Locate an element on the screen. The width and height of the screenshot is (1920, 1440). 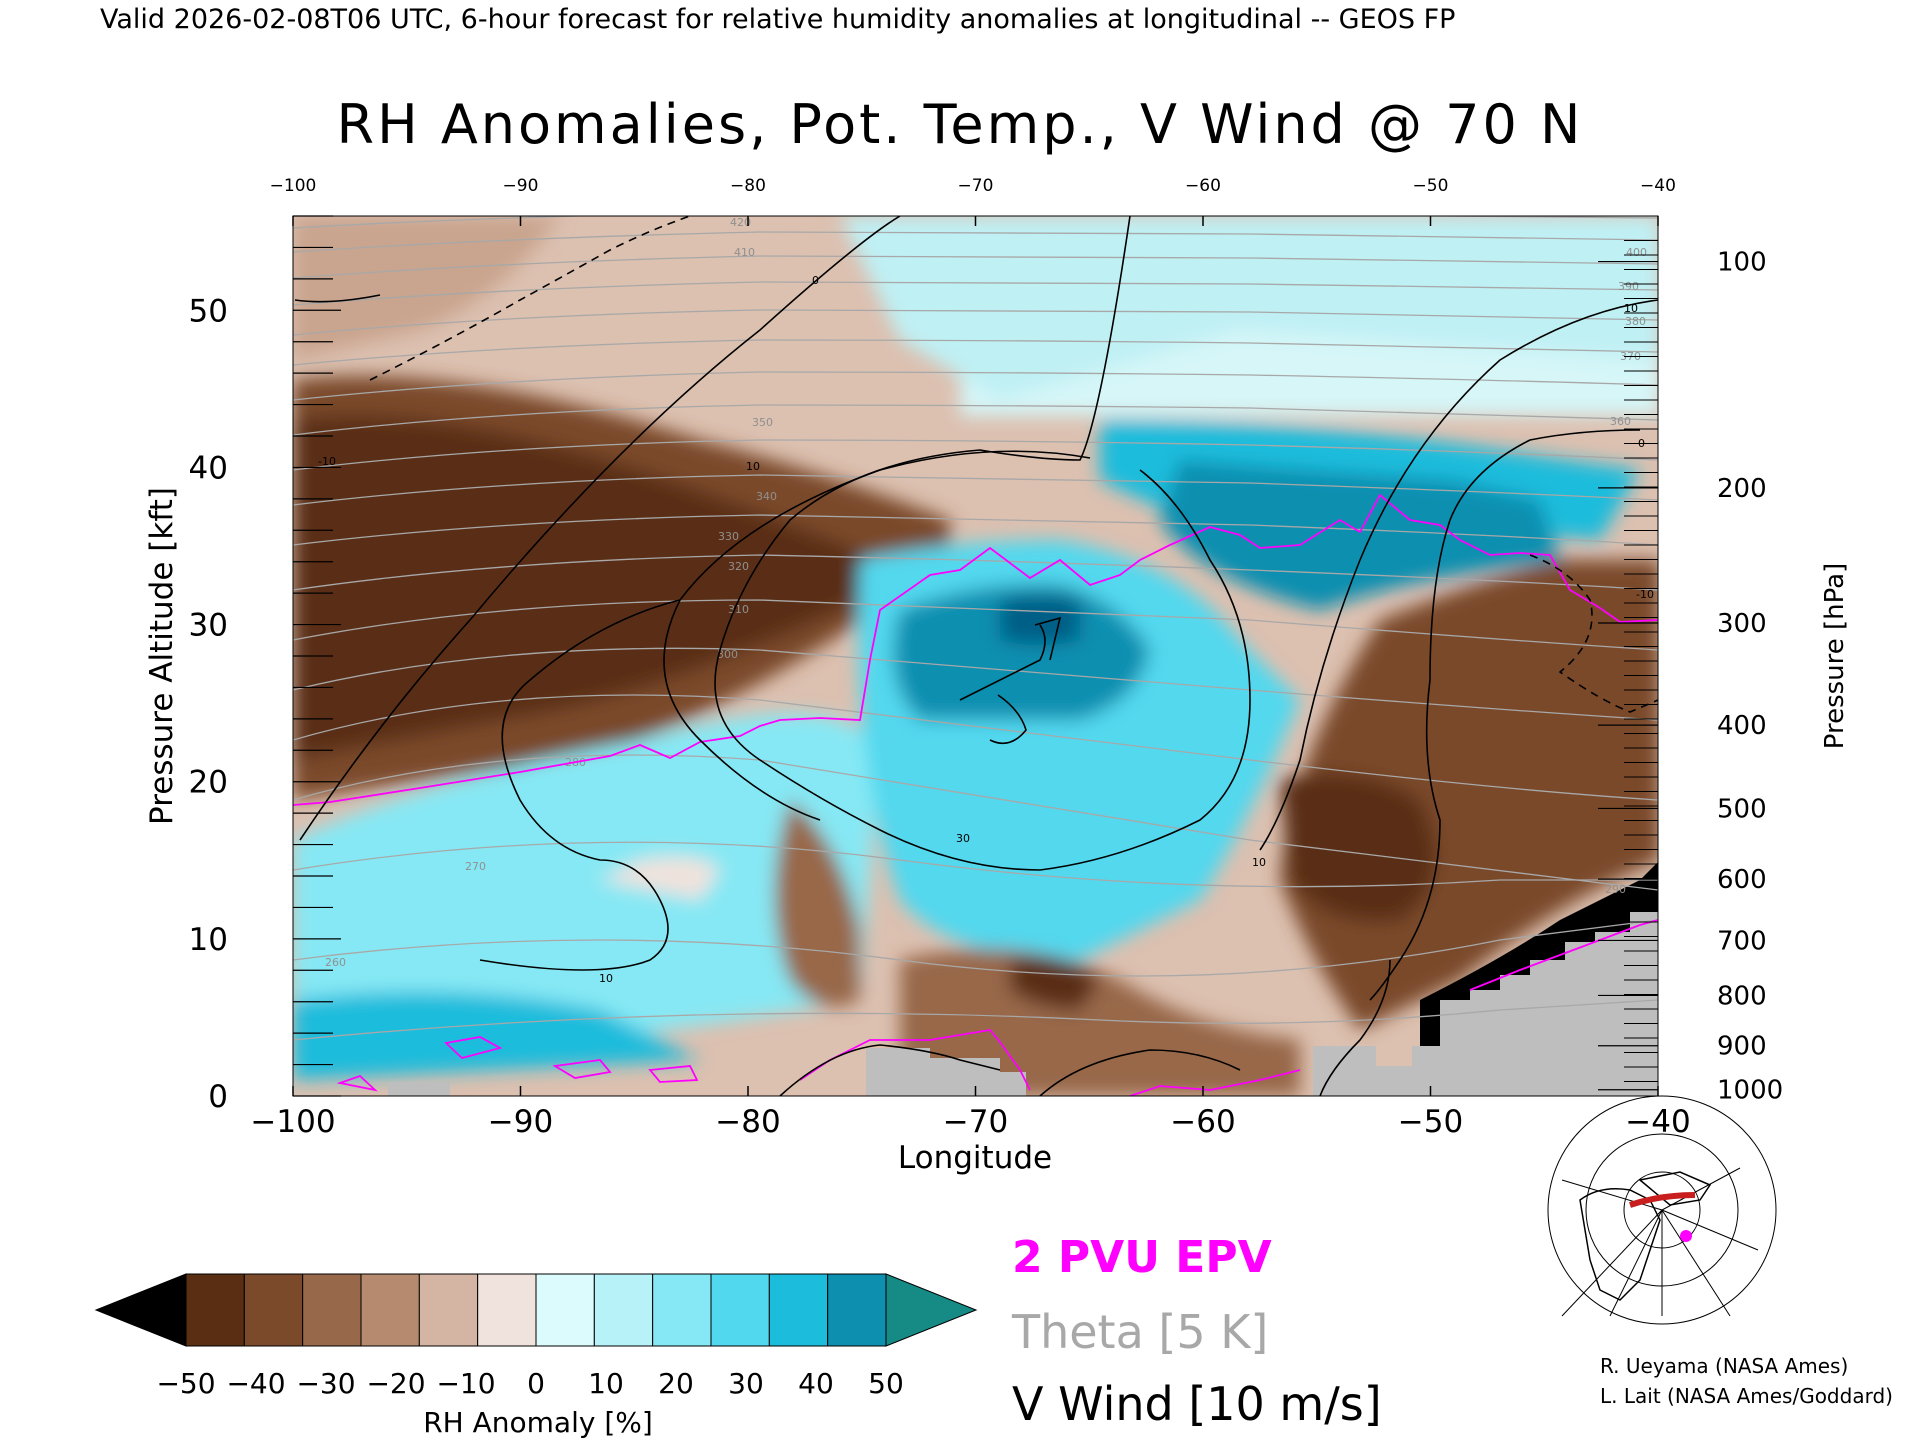
colorbar-tick-label: −30 is located at coordinates (325, 1383).